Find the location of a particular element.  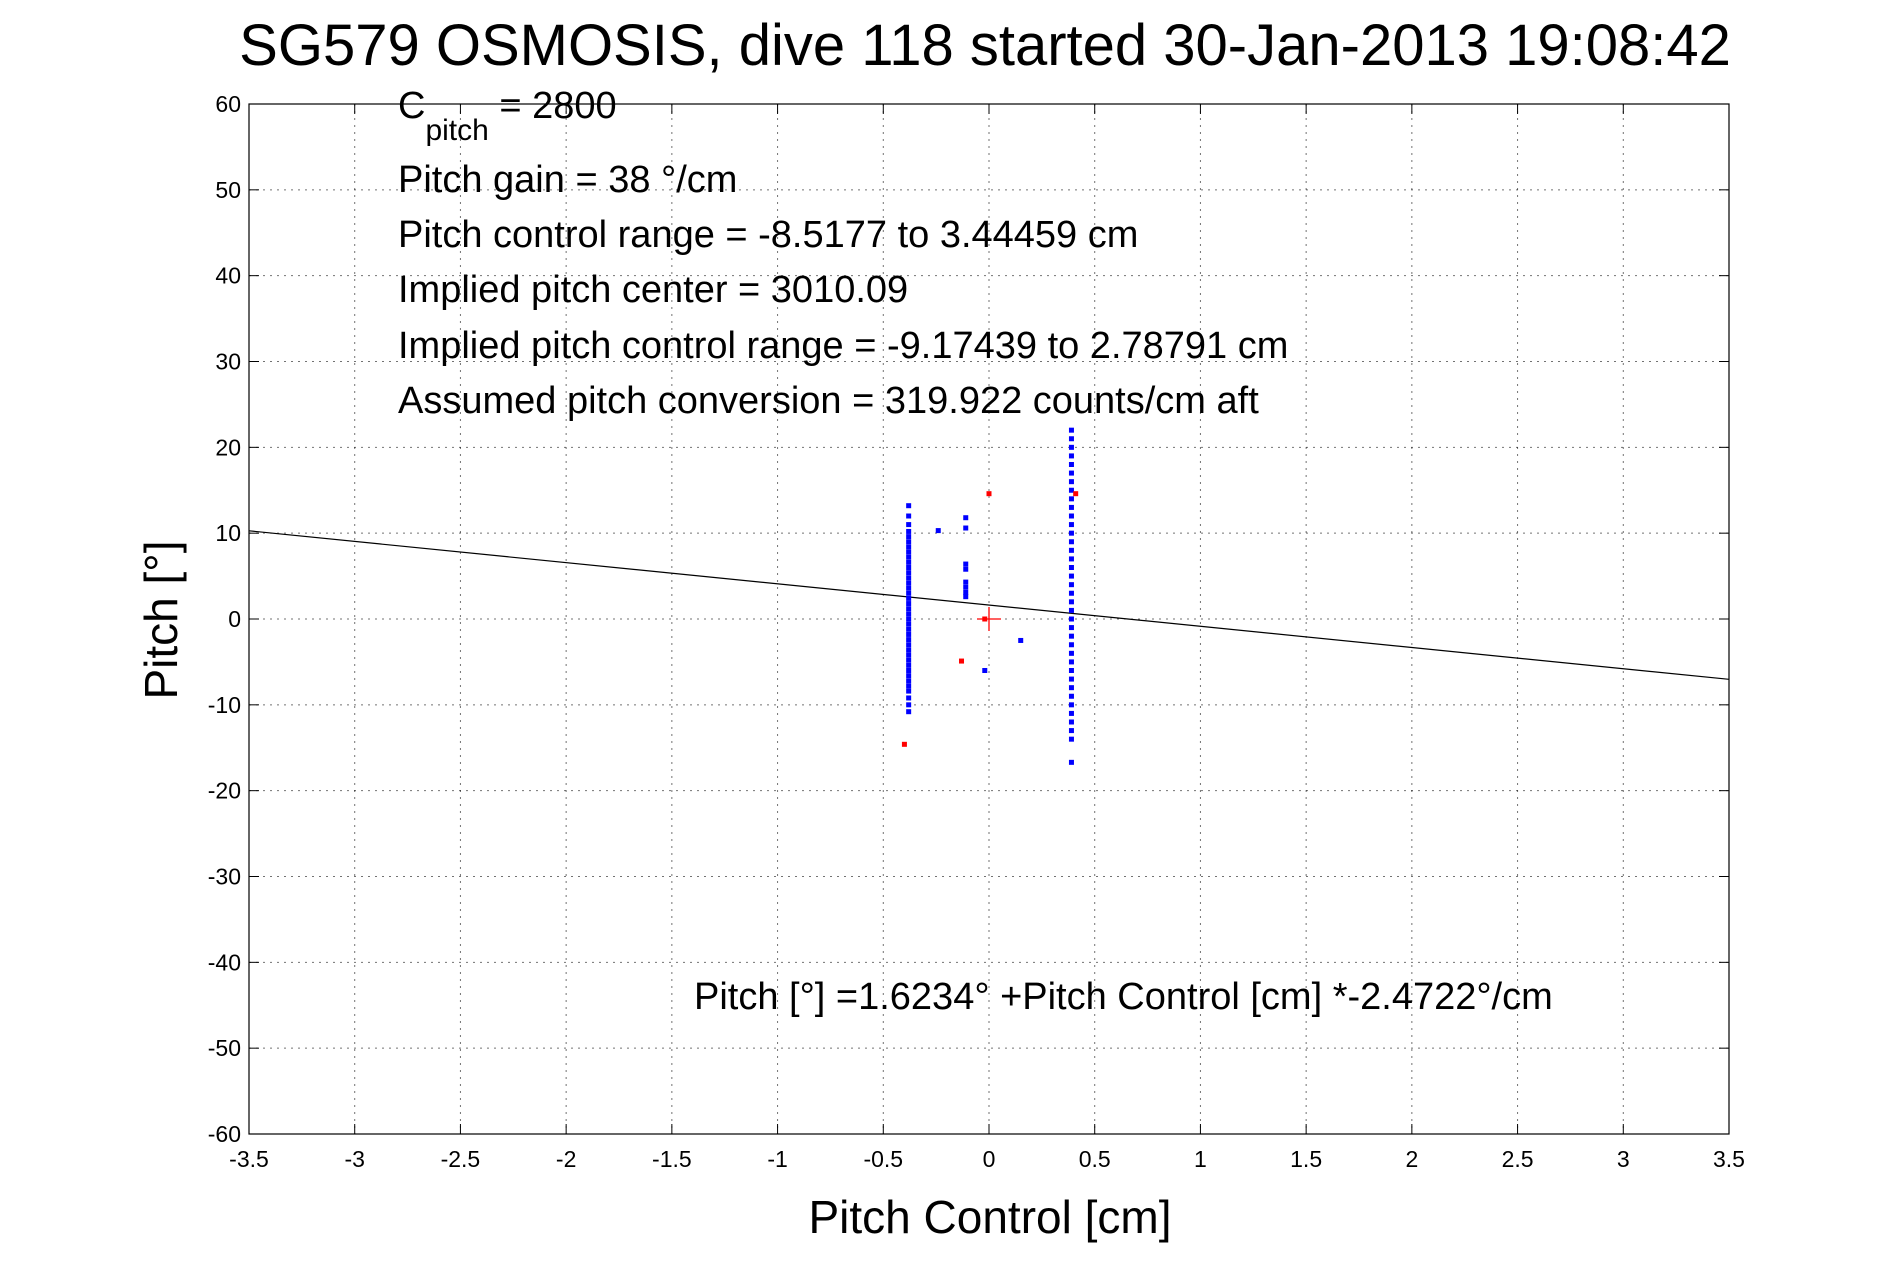

implied-center-annotation: Implied pitch center = 3010.09 is located at coordinates (653, 290).